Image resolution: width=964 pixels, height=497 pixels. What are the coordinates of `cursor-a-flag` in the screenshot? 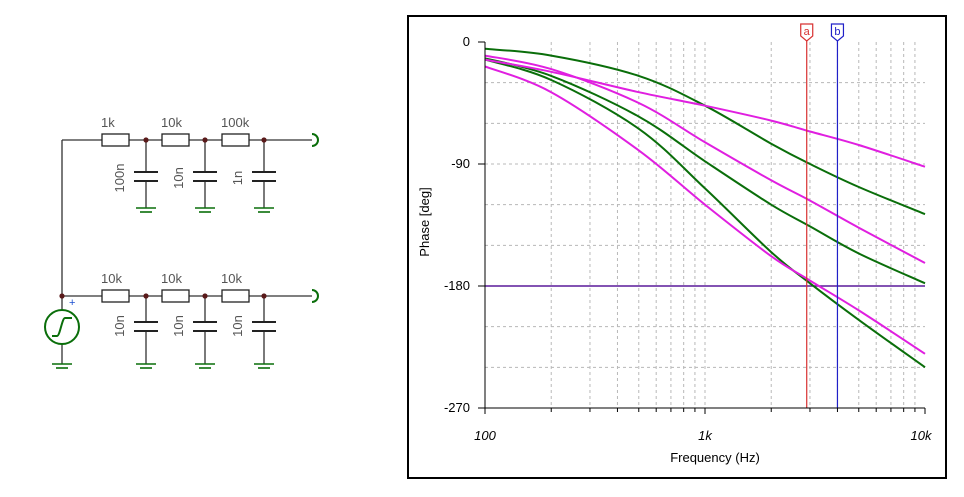 It's located at (807, 32).